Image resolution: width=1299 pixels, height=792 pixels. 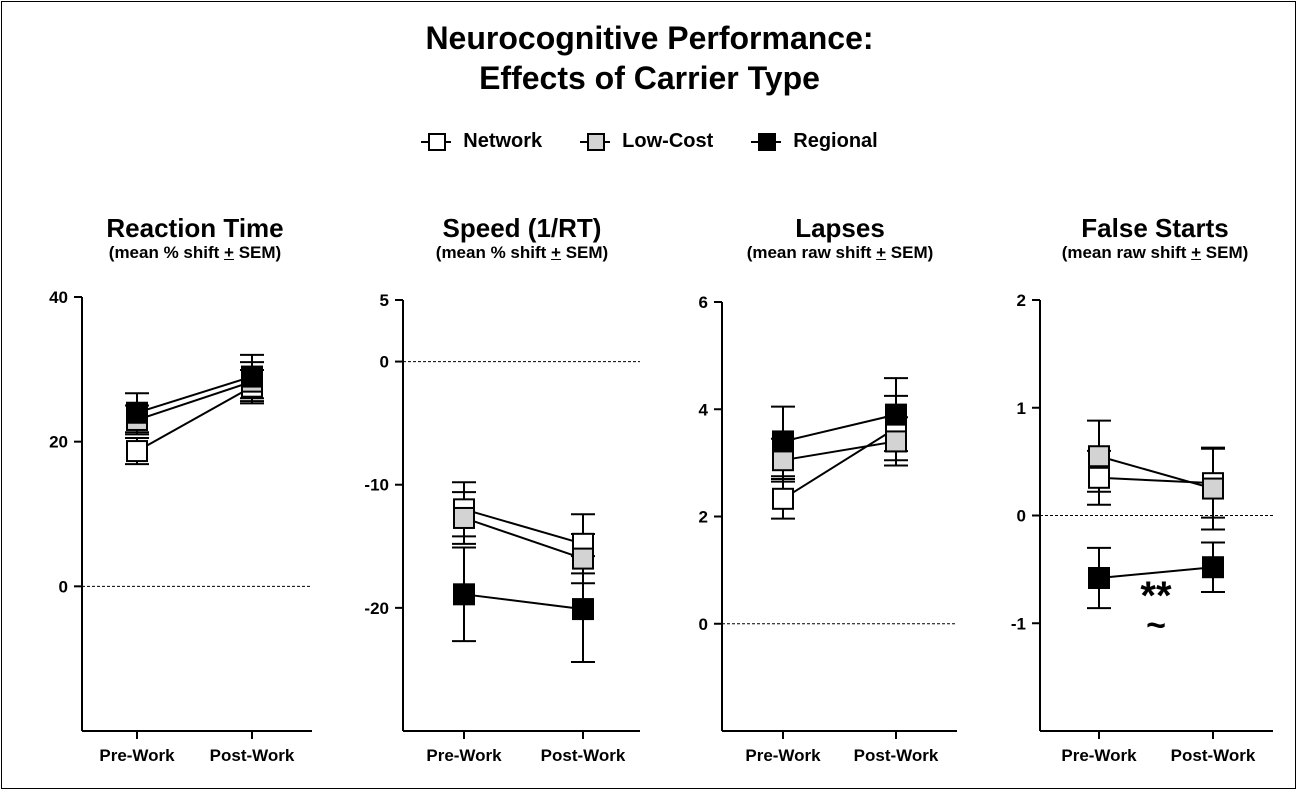 I want to click on y-tick-label: 6, so click(x=703, y=302).